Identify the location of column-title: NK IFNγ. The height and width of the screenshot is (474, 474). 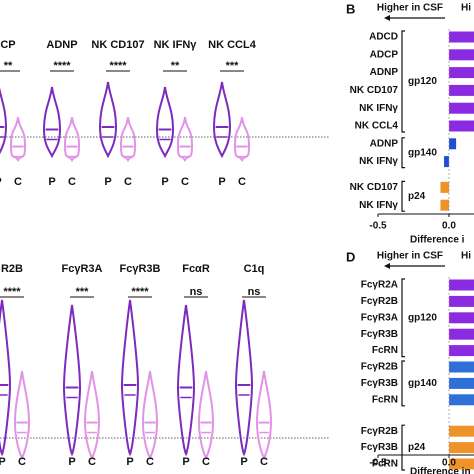
(176, 45).